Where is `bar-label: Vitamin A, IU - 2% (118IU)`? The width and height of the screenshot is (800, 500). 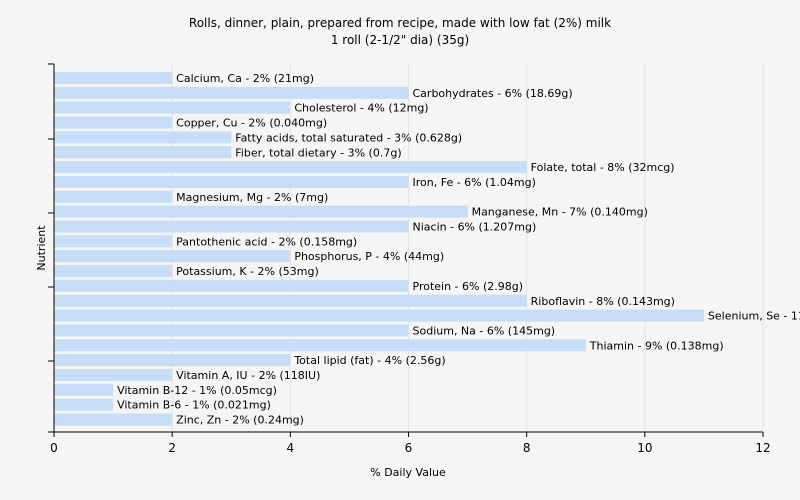 bar-label: Vitamin A, IU - 2% (118IU) is located at coordinates (248, 375).